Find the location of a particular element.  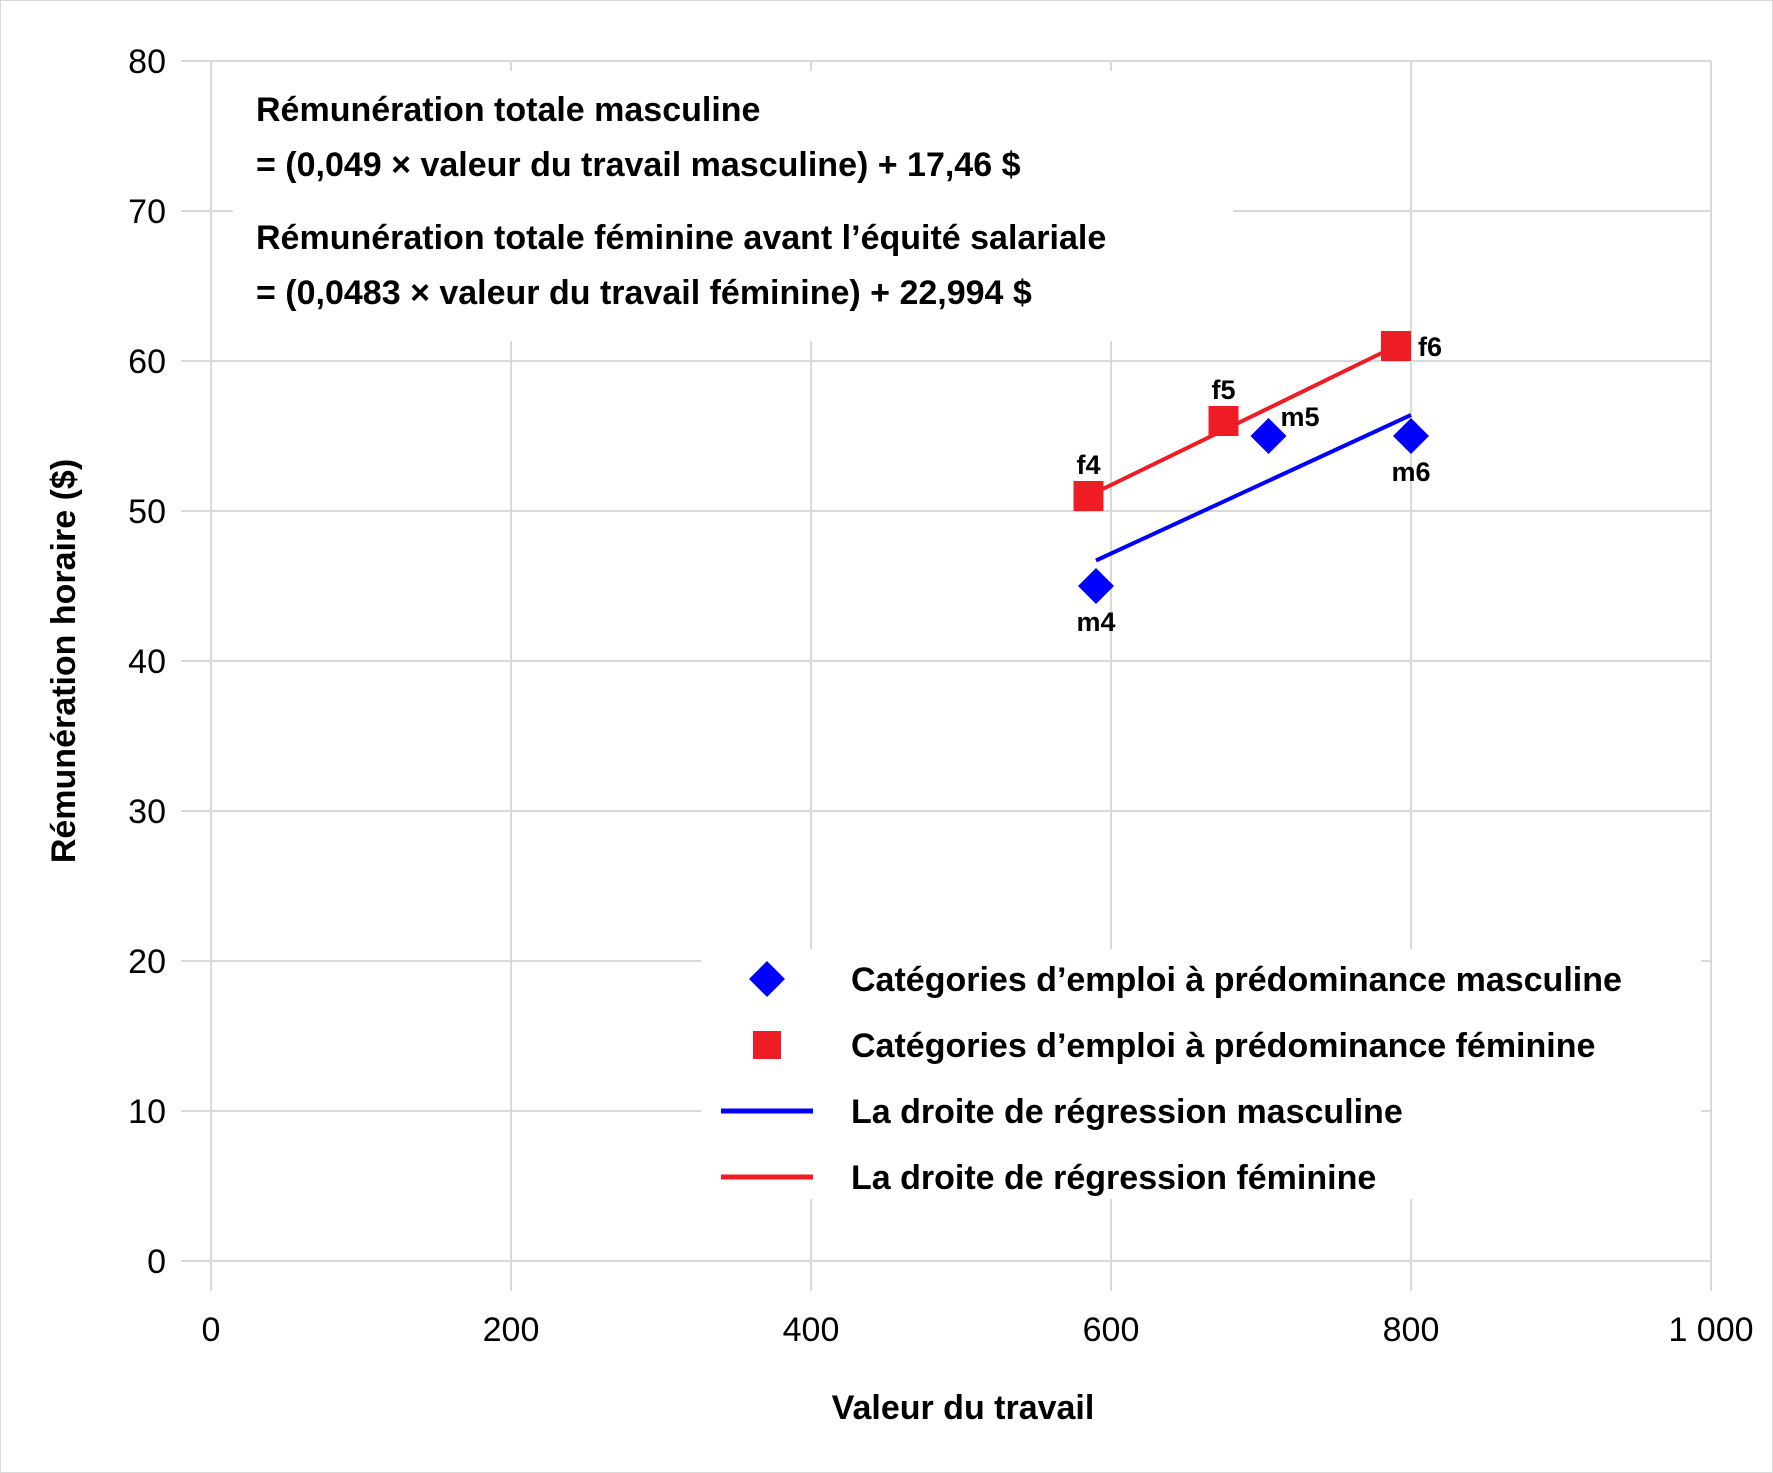

male-equation-title: Rémunération totale masculine is located at coordinates (508, 110).